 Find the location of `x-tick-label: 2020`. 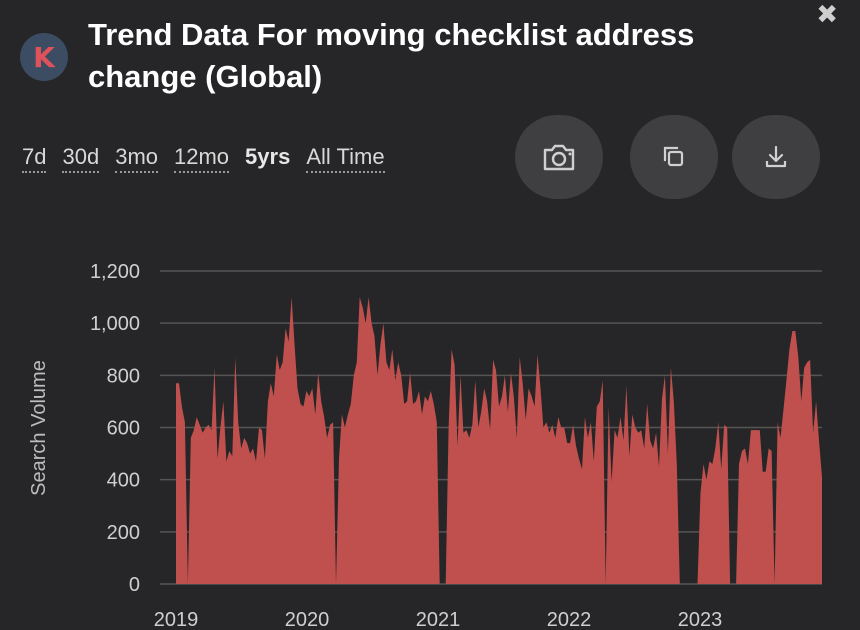

x-tick-label: 2020 is located at coordinates (307, 619).